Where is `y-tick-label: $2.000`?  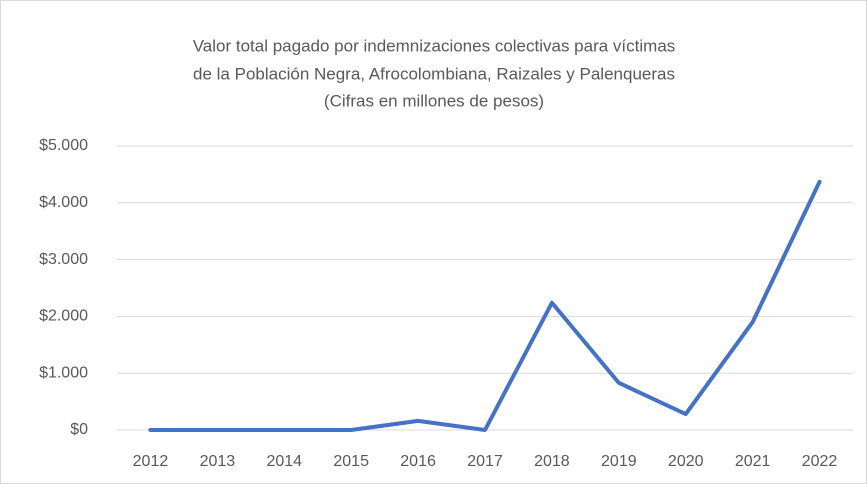
y-tick-label: $2.000 is located at coordinates (63, 316).